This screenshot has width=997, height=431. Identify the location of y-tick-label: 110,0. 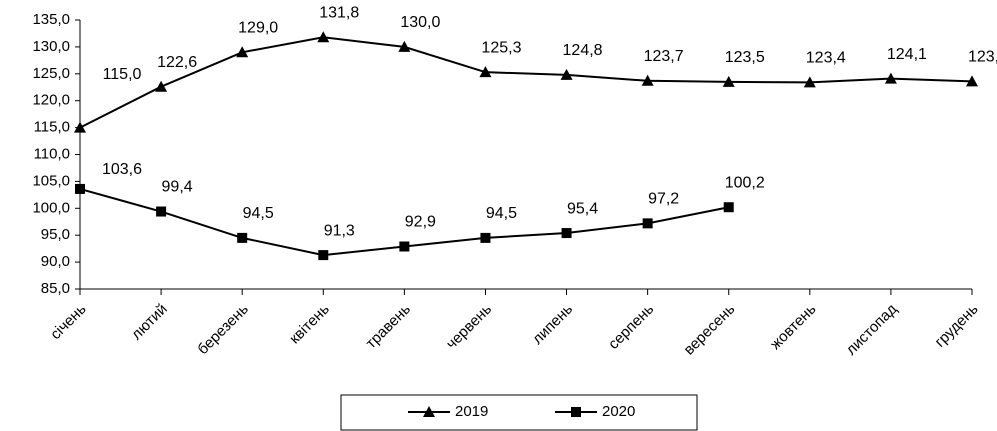
(52, 153).